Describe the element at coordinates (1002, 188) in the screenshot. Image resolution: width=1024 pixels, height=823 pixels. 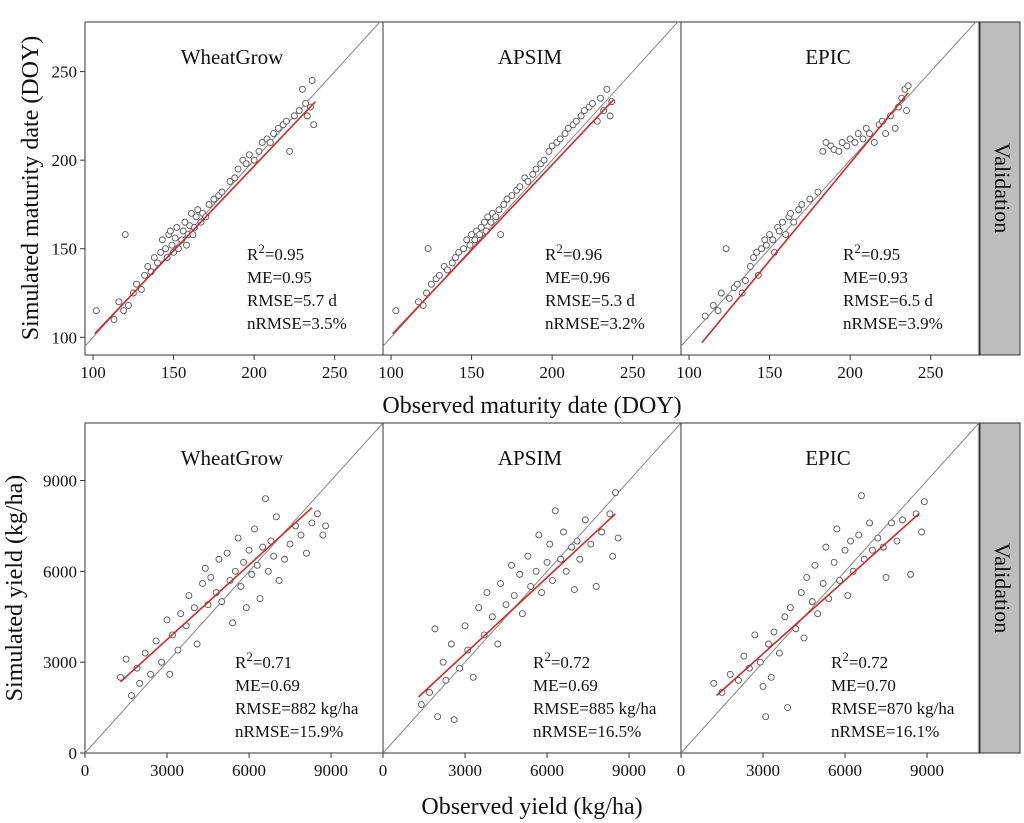
I see `validation-strip-top-label: Validation` at that location.